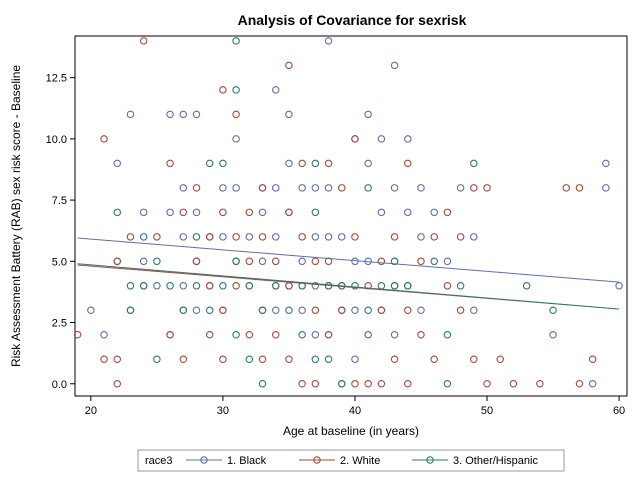 Image resolution: width=640 pixels, height=480 pixels. Describe the element at coordinates (59, 262) in the screenshot. I see `y-tick-label: 5.0` at that location.